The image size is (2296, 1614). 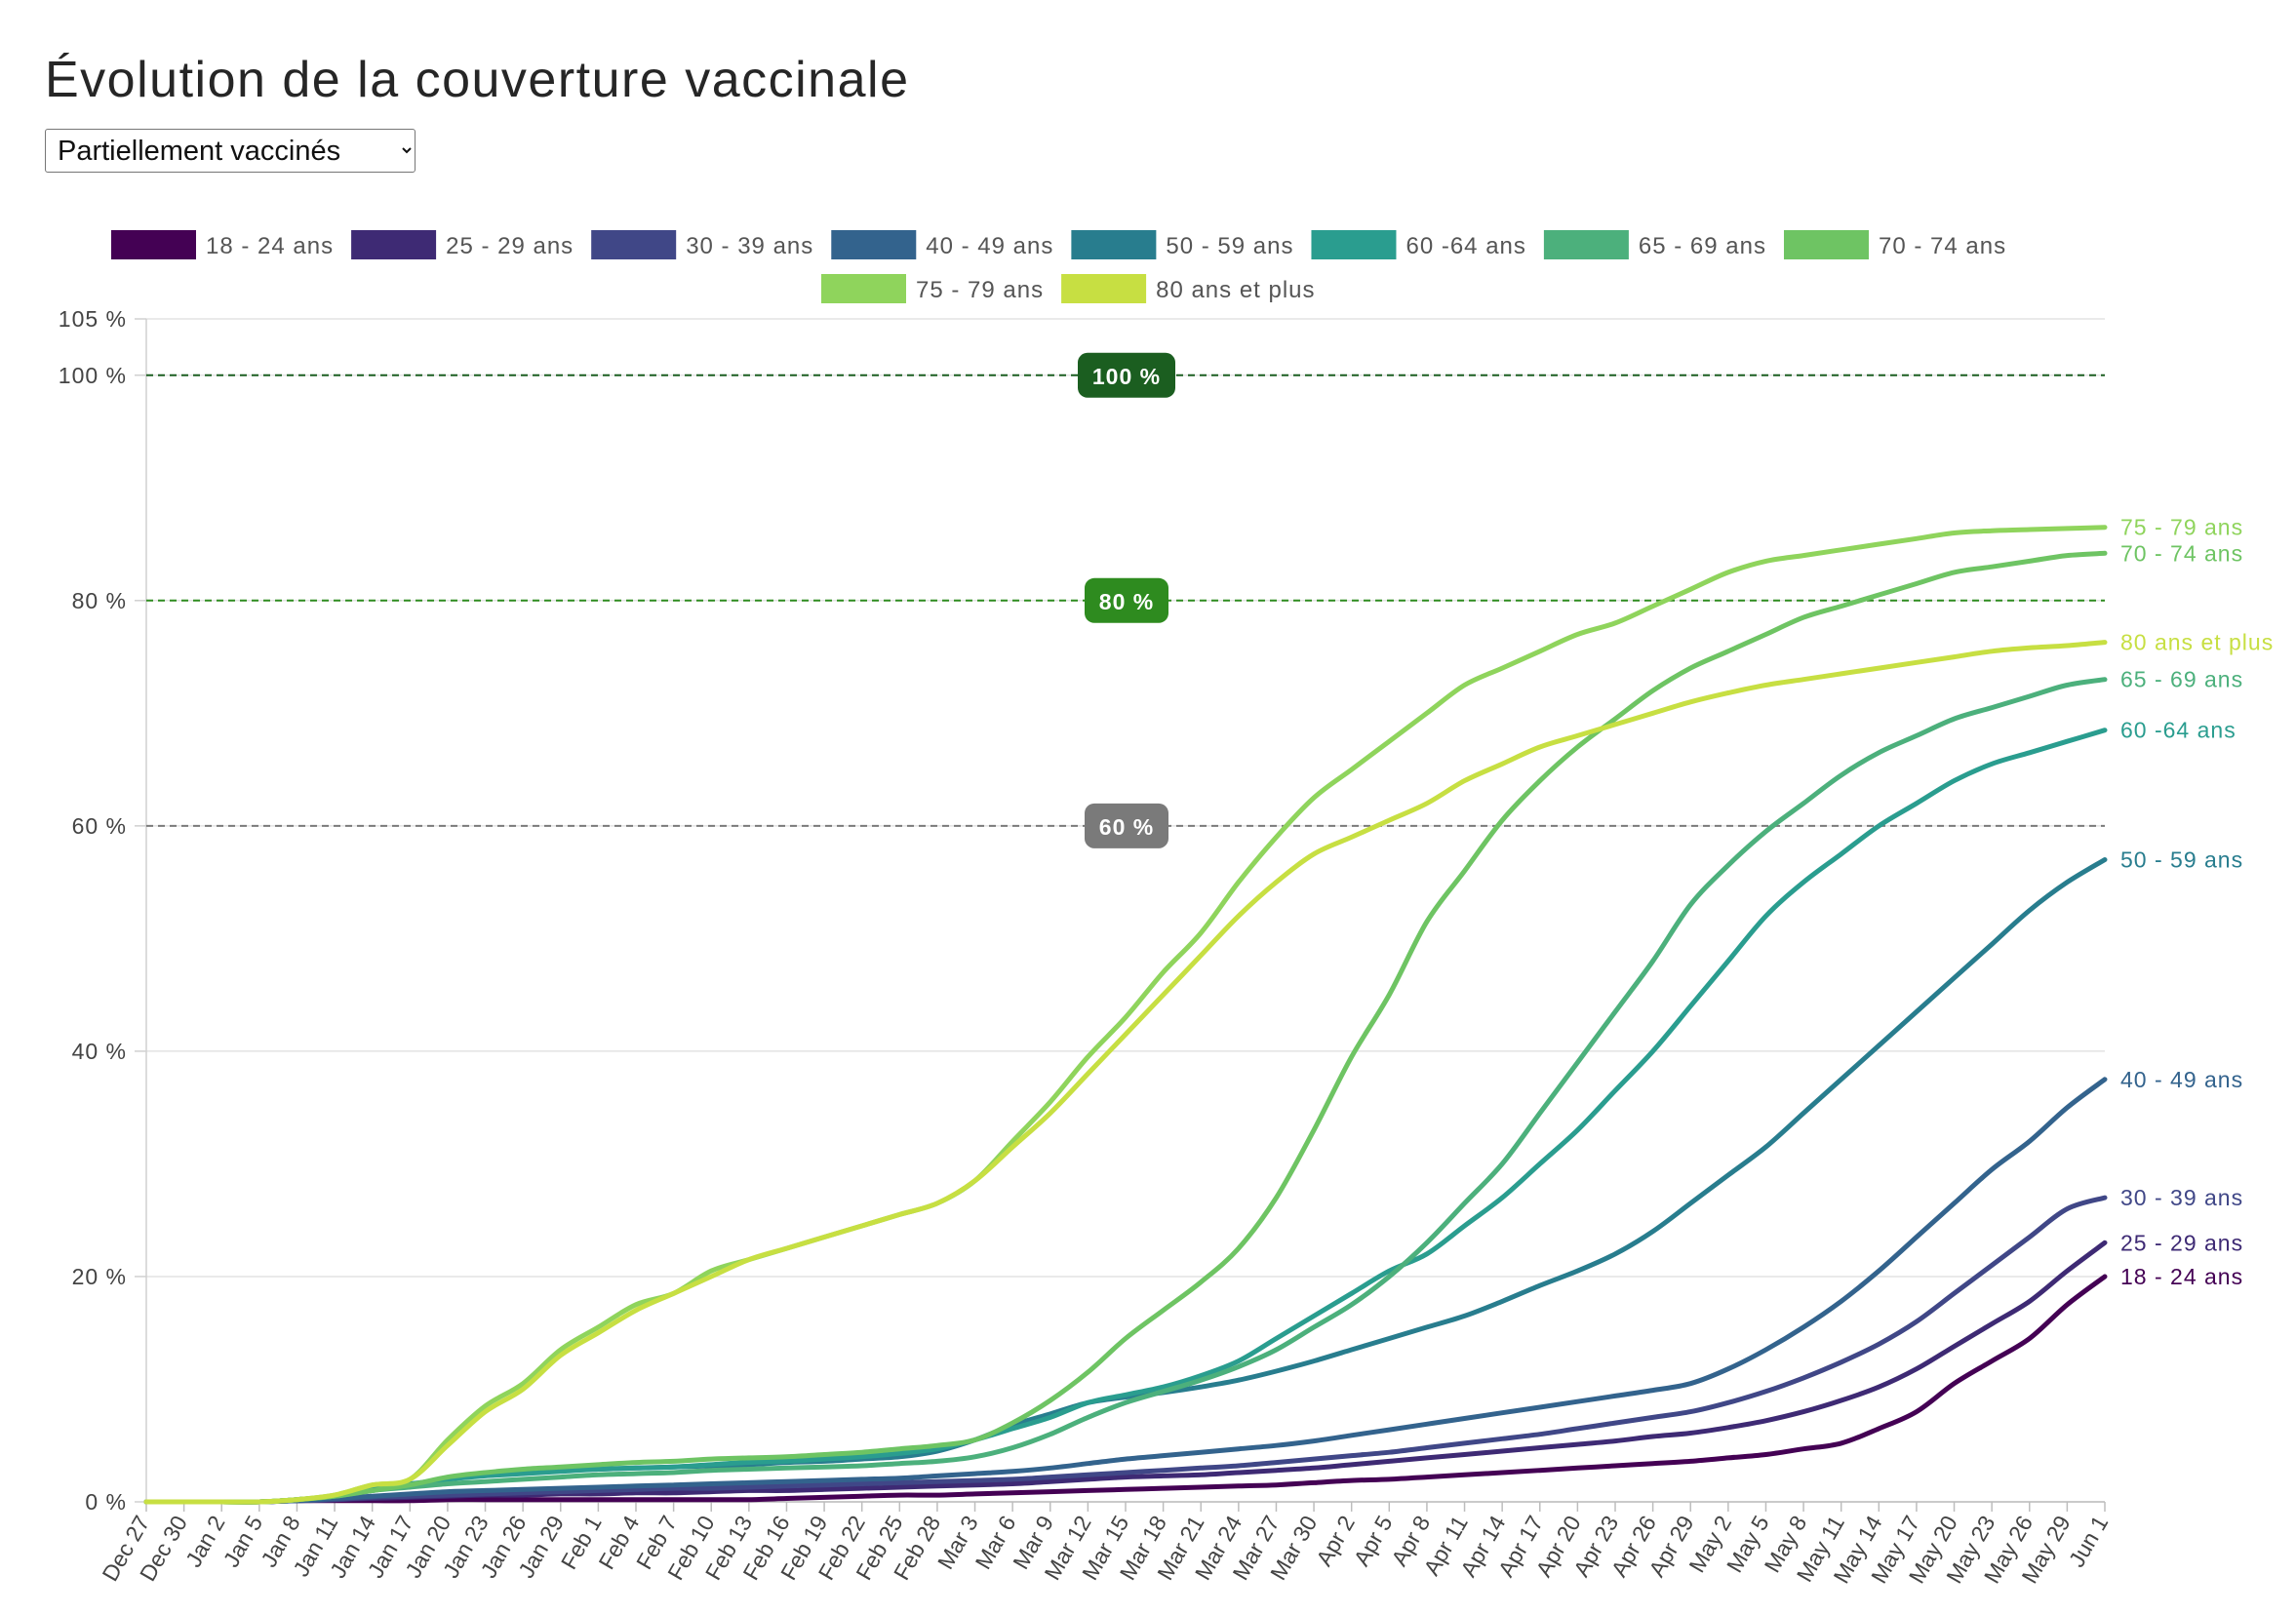 I want to click on legend-label: 25 - 29 ans, so click(x=510, y=246).